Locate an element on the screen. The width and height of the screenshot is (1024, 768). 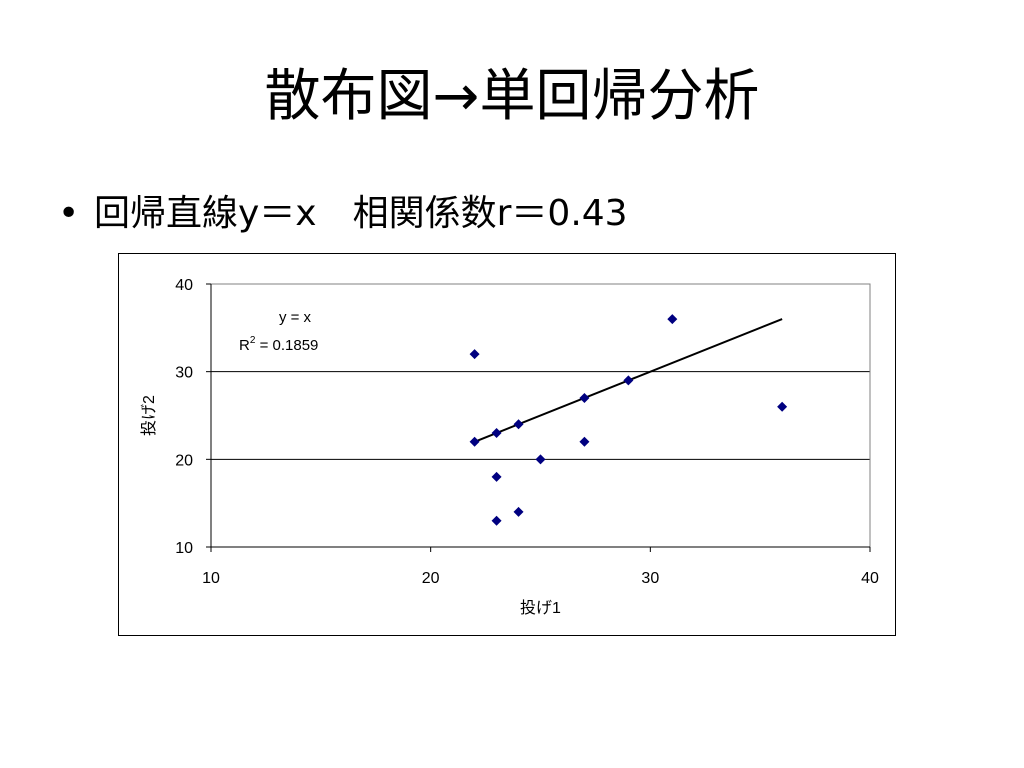
point-layer is located at coordinates (628, 420).